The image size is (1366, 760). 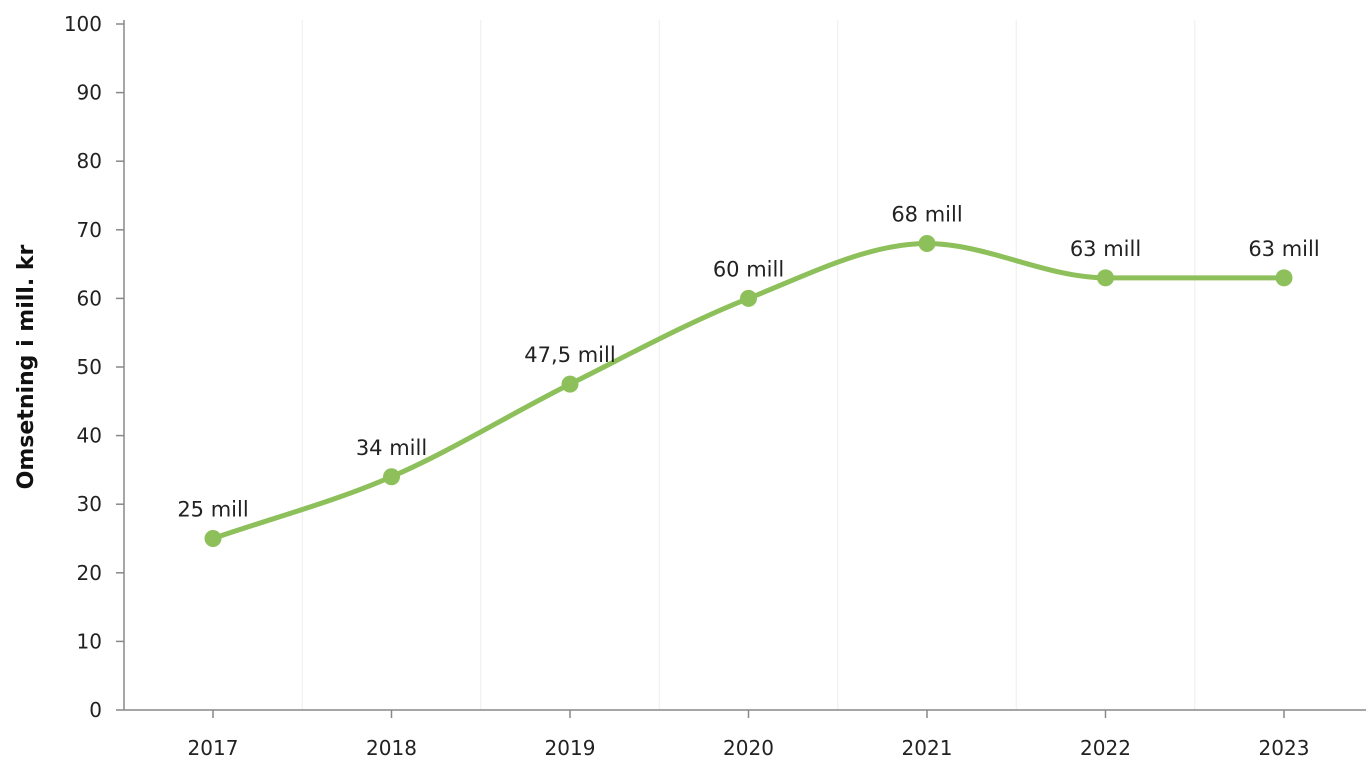 I want to click on x-tick-label: 2017, so click(x=213, y=748).